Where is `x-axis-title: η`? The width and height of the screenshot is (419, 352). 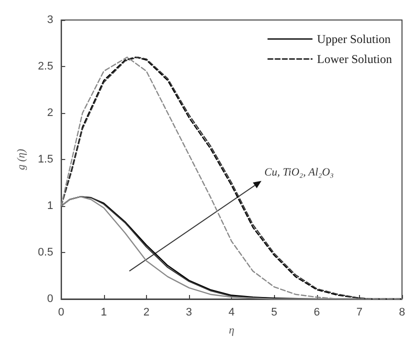
x-axis-title: η is located at coordinates (231, 330).